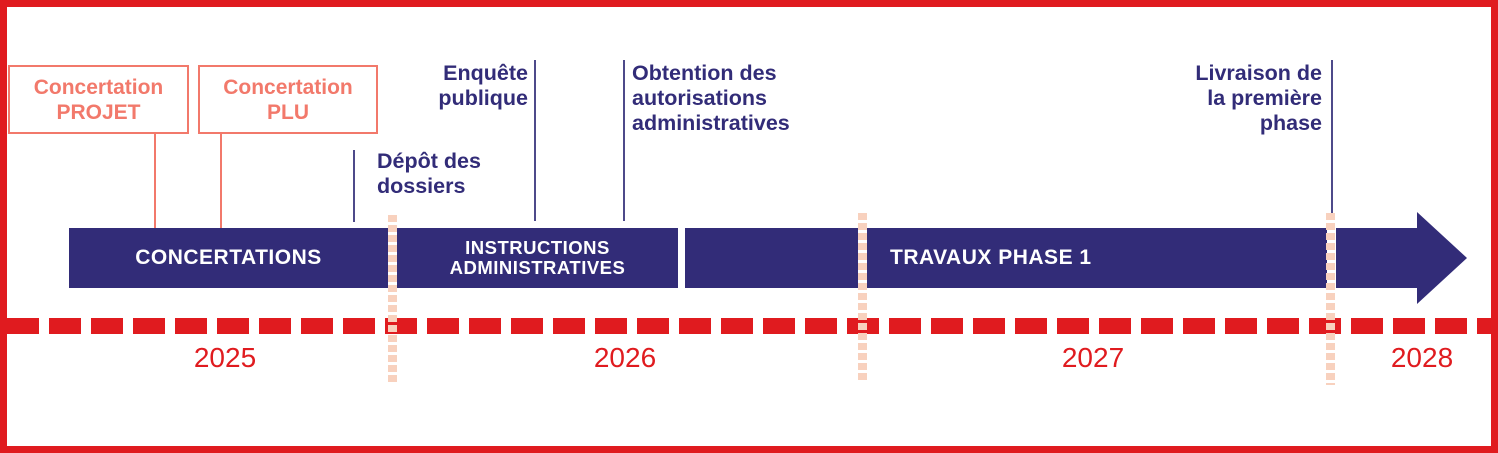 This screenshot has height=453, width=1498. I want to click on callout-concertation-projet: Concertation PROJET, so click(98, 99).